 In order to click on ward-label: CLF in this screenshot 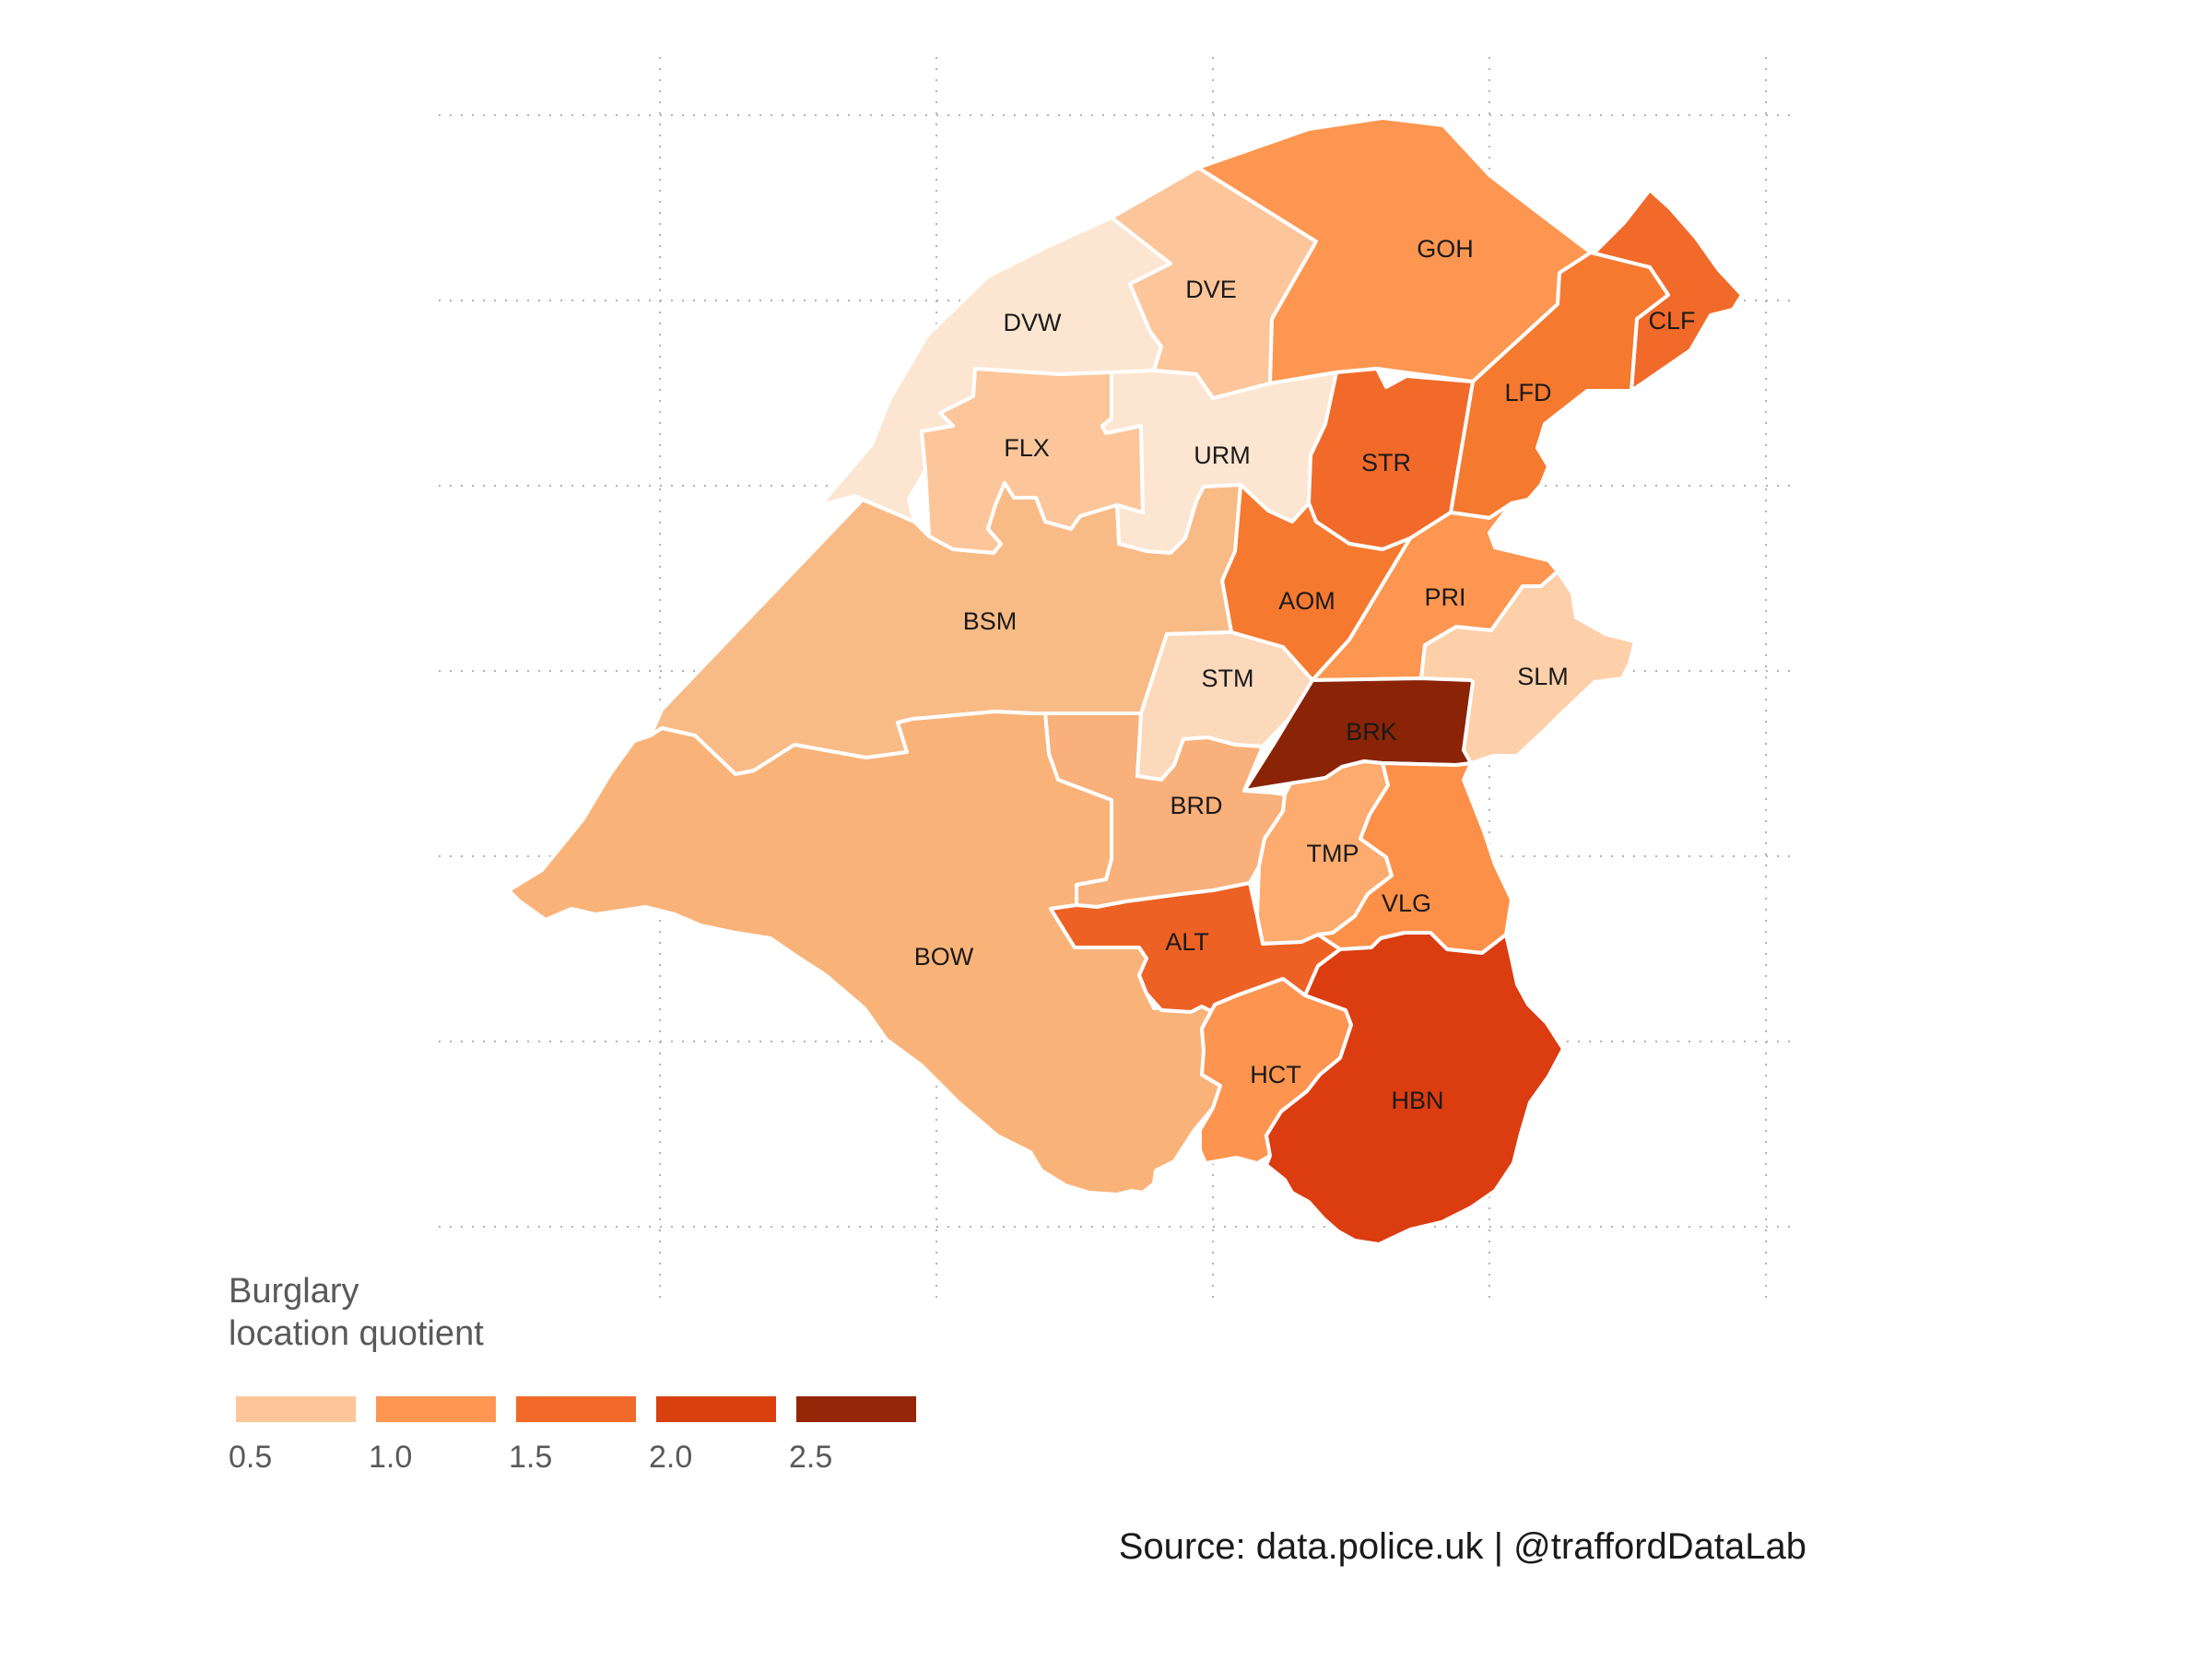, I will do `click(1671, 321)`.